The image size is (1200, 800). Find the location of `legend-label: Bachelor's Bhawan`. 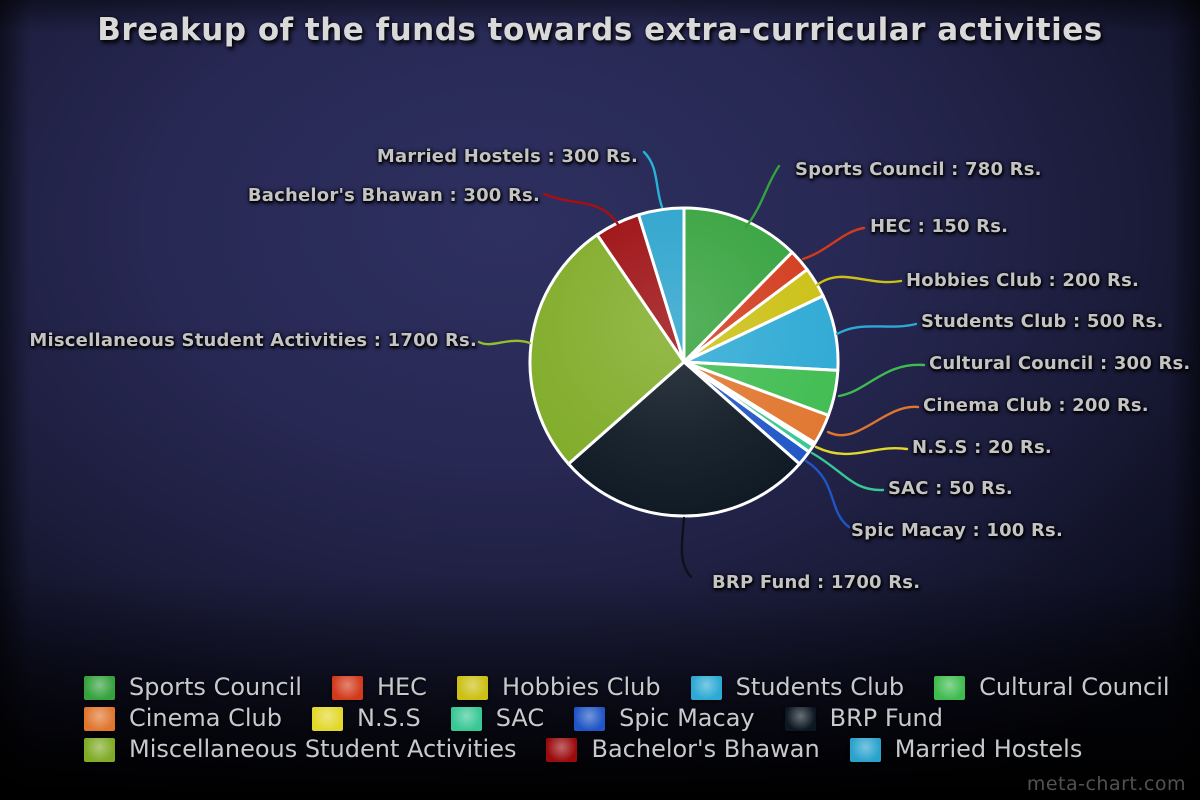

legend-label: Bachelor's Bhawan is located at coordinates (705, 749).